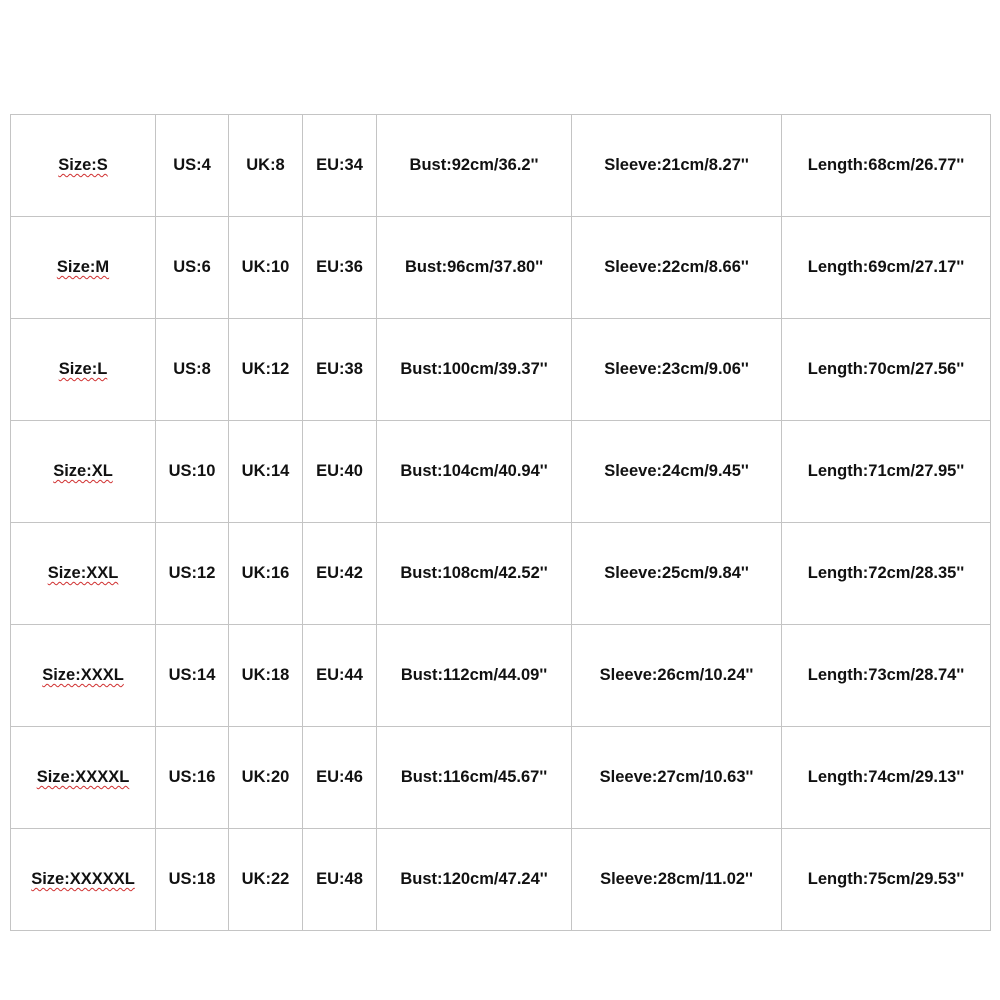 The width and height of the screenshot is (1000, 1000). Describe the element at coordinates (192, 267) in the screenshot. I see `cell-us: US:6` at that location.